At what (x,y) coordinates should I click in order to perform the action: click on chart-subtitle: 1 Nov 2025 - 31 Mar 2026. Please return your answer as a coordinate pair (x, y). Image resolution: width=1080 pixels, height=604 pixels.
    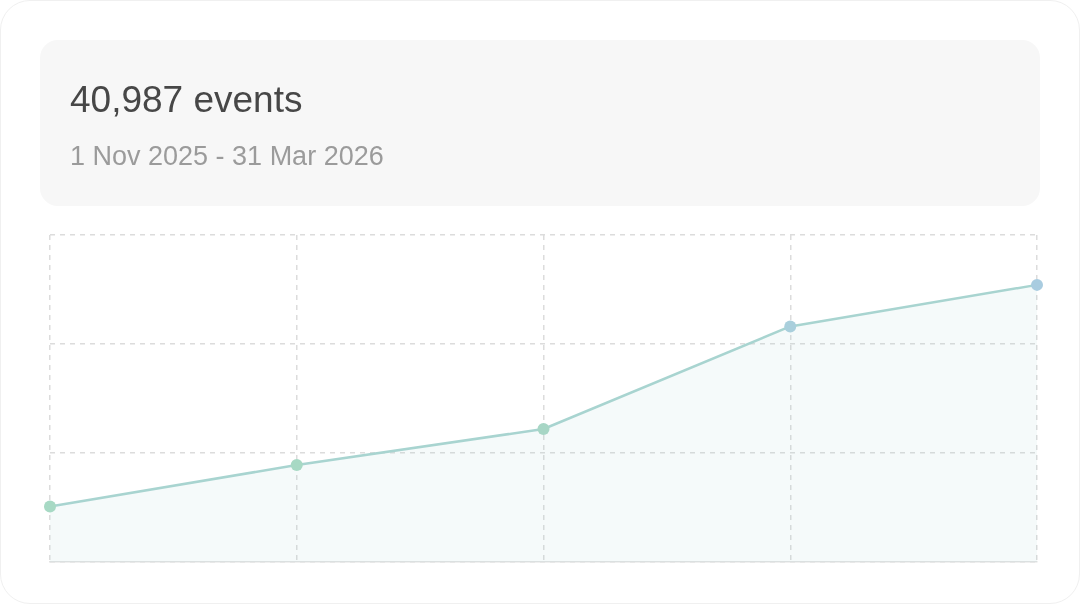
    Looking at the image, I should click on (227, 156).